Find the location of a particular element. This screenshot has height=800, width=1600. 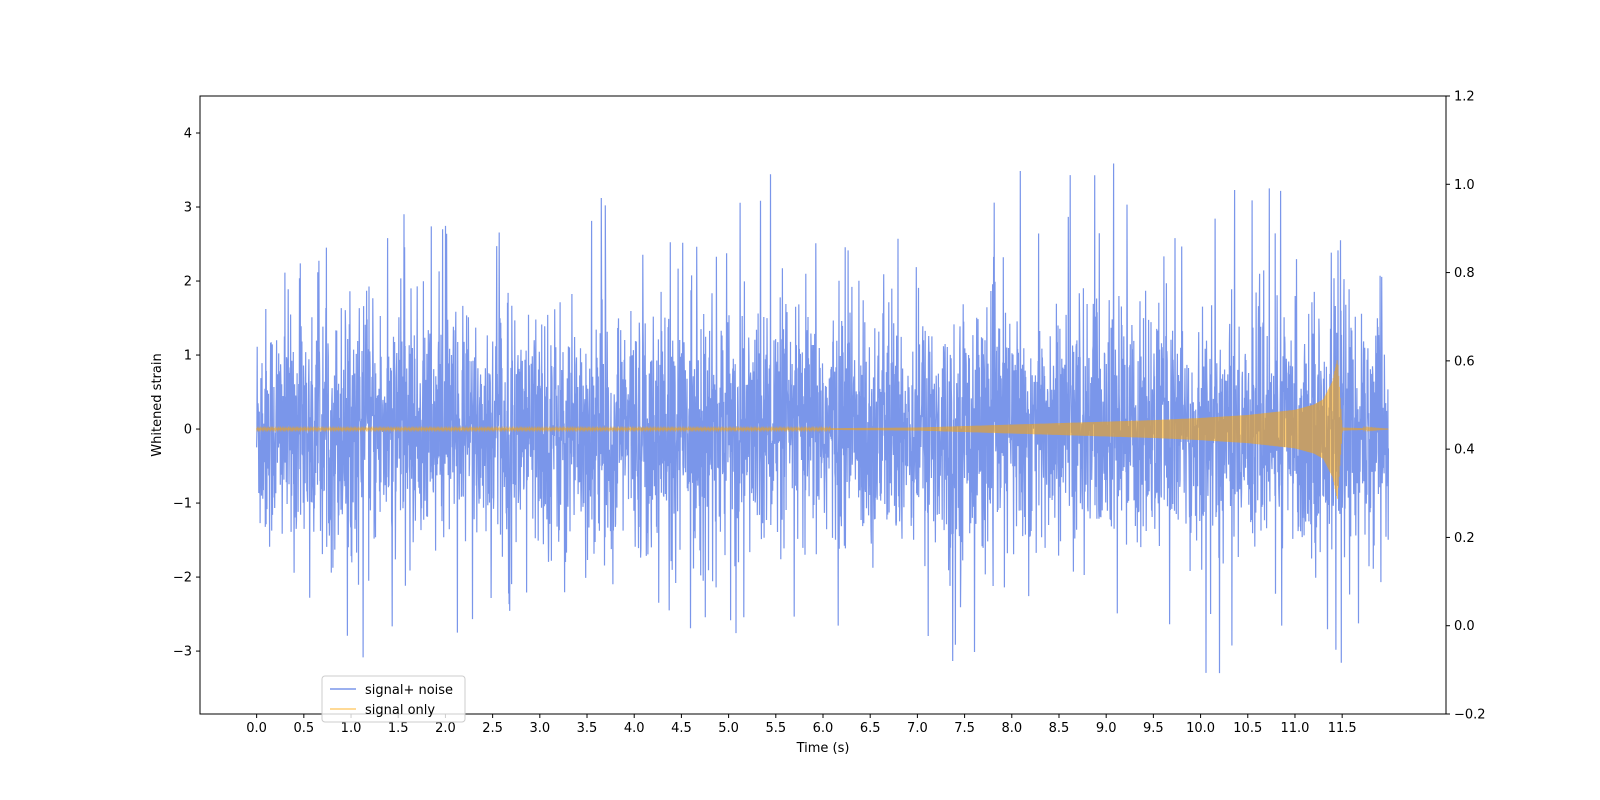

x-tick-label: 11.0 is located at coordinates (1294, 728).